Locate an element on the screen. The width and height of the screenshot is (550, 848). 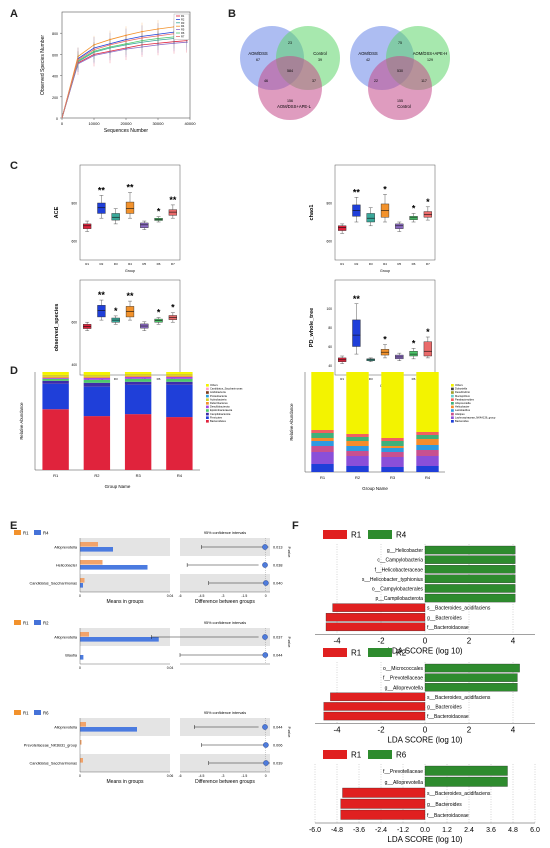
x-axis-label: Group is located at coordinates (130, 271).